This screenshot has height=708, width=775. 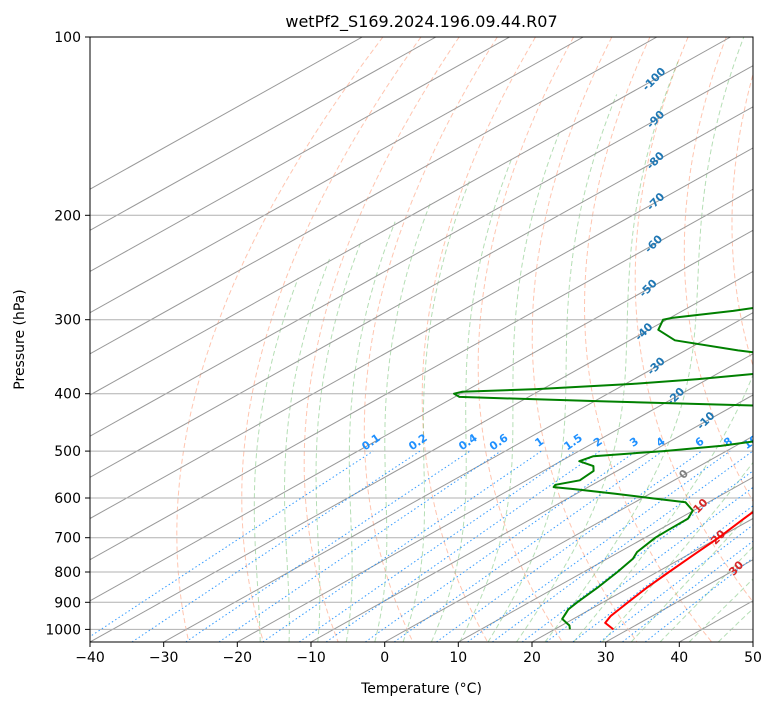 What do you see at coordinates (67, 452) in the screenshot?
I see `y-tick-label: 500` at bounding box center [67, 452].